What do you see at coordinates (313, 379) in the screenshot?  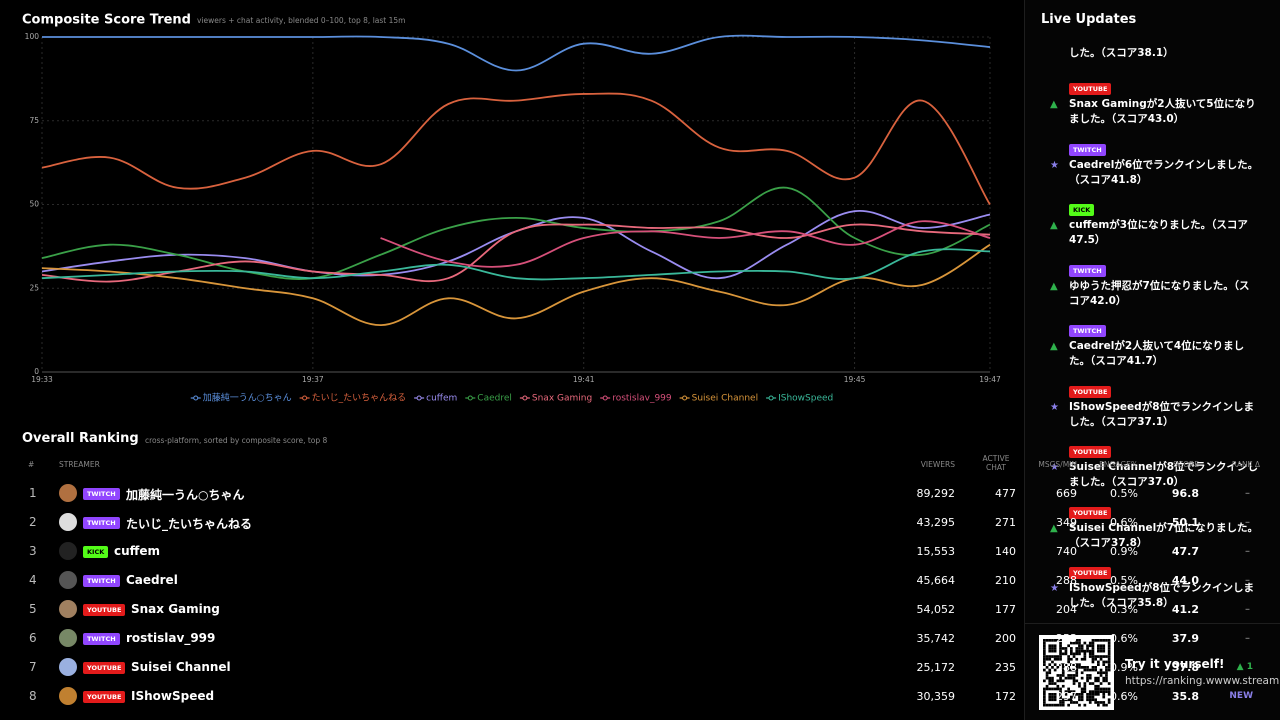 I see `x-tick-label: 19:37` at bounding box center [313, 379].